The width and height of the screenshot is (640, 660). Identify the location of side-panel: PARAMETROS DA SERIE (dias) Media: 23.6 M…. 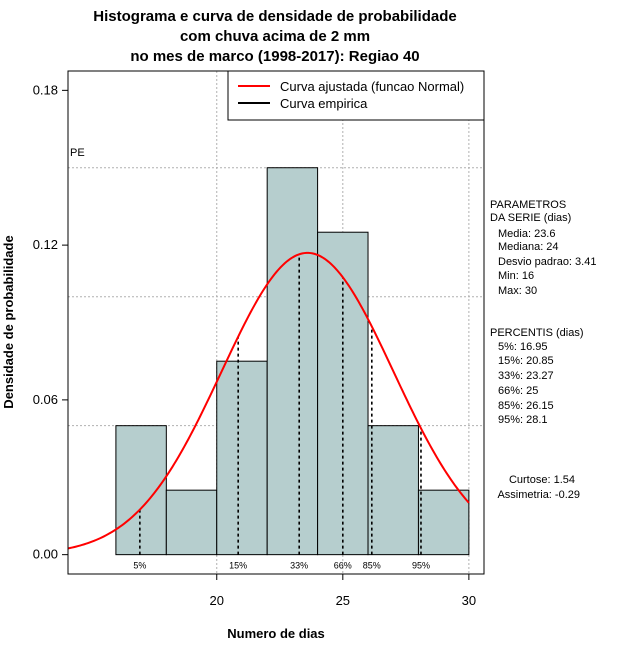
(543, 350).